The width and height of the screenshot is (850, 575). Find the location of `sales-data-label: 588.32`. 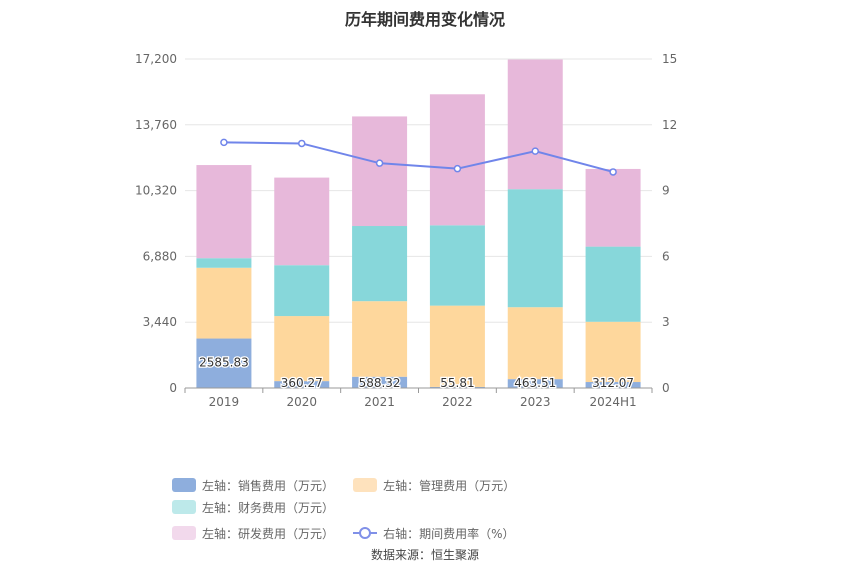

sales-data-label: 588.32 is located at coordinates (380, 383).